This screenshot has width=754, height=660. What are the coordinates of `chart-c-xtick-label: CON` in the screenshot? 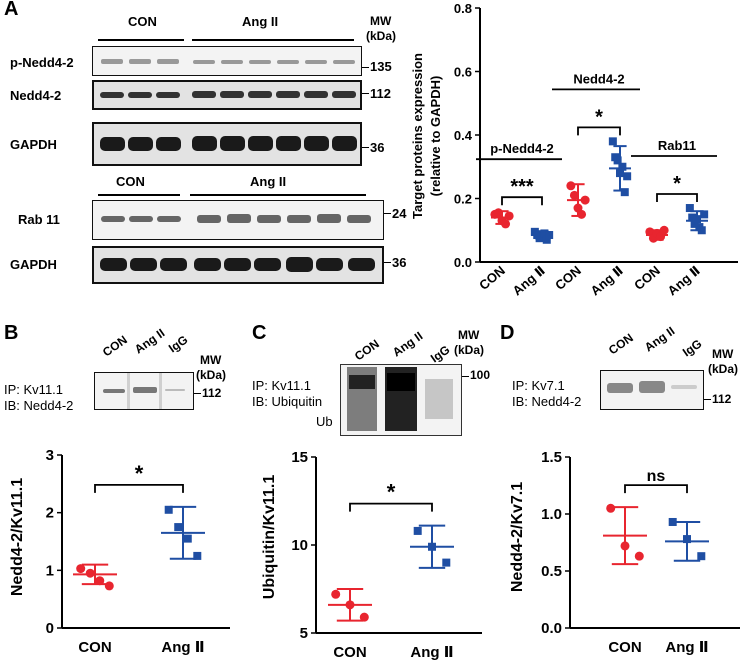 It's located at (349, 652).